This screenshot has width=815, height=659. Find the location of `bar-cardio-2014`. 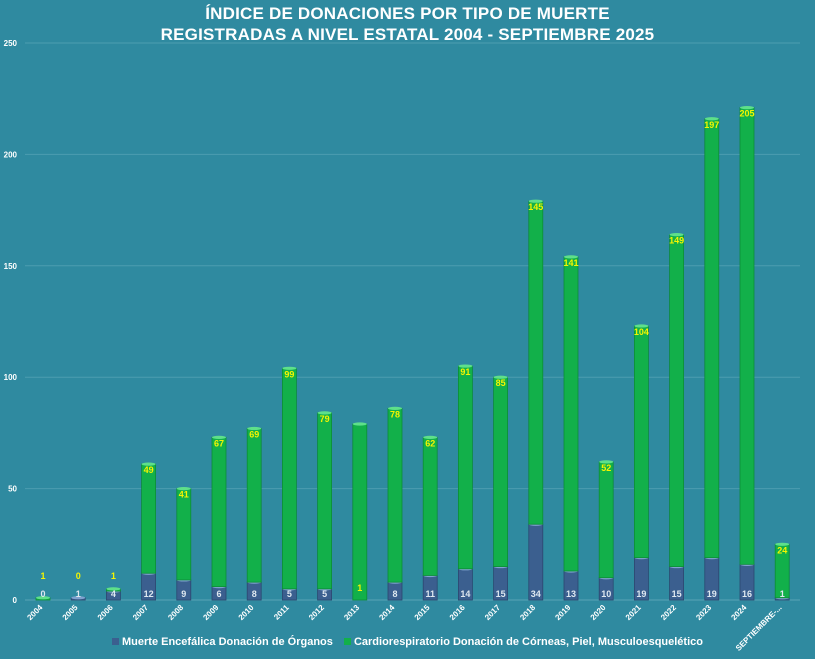

bar-cardio-2014 is located at coordinates (395, 495).